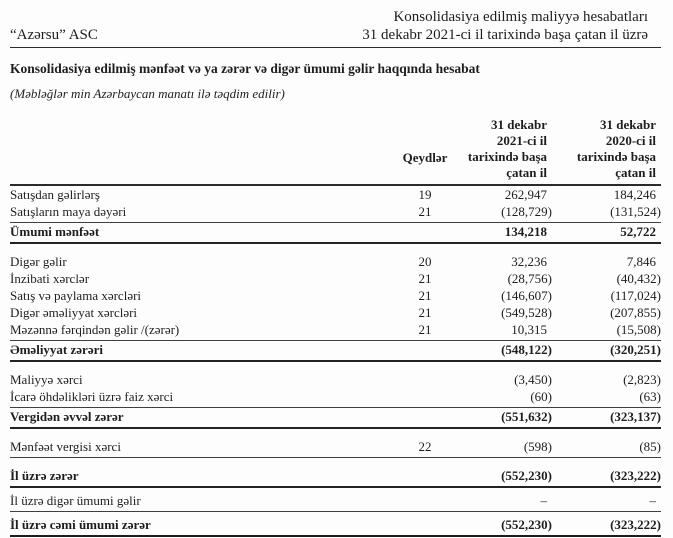 The image size is (673, 538). Describe the element at coordinates (635, 312) in the screenshot. I see `row-value-2020: (207,855)` at that location.